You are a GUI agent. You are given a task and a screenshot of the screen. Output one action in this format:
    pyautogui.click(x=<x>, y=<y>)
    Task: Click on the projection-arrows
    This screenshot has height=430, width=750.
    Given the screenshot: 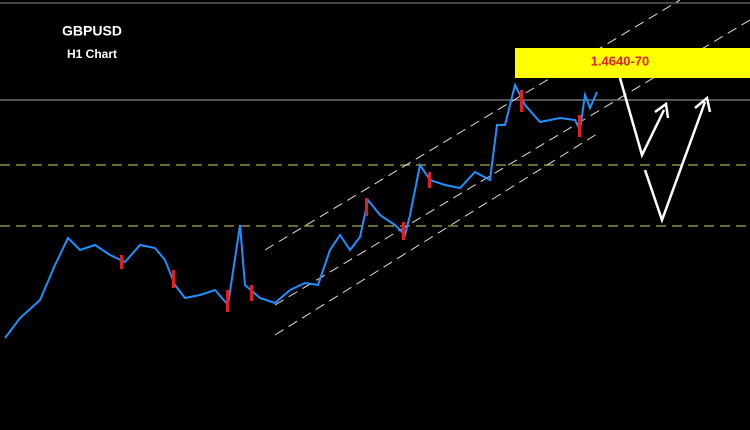 What is the action you would take?
    pyautogui.click(x=665, y=150)
    